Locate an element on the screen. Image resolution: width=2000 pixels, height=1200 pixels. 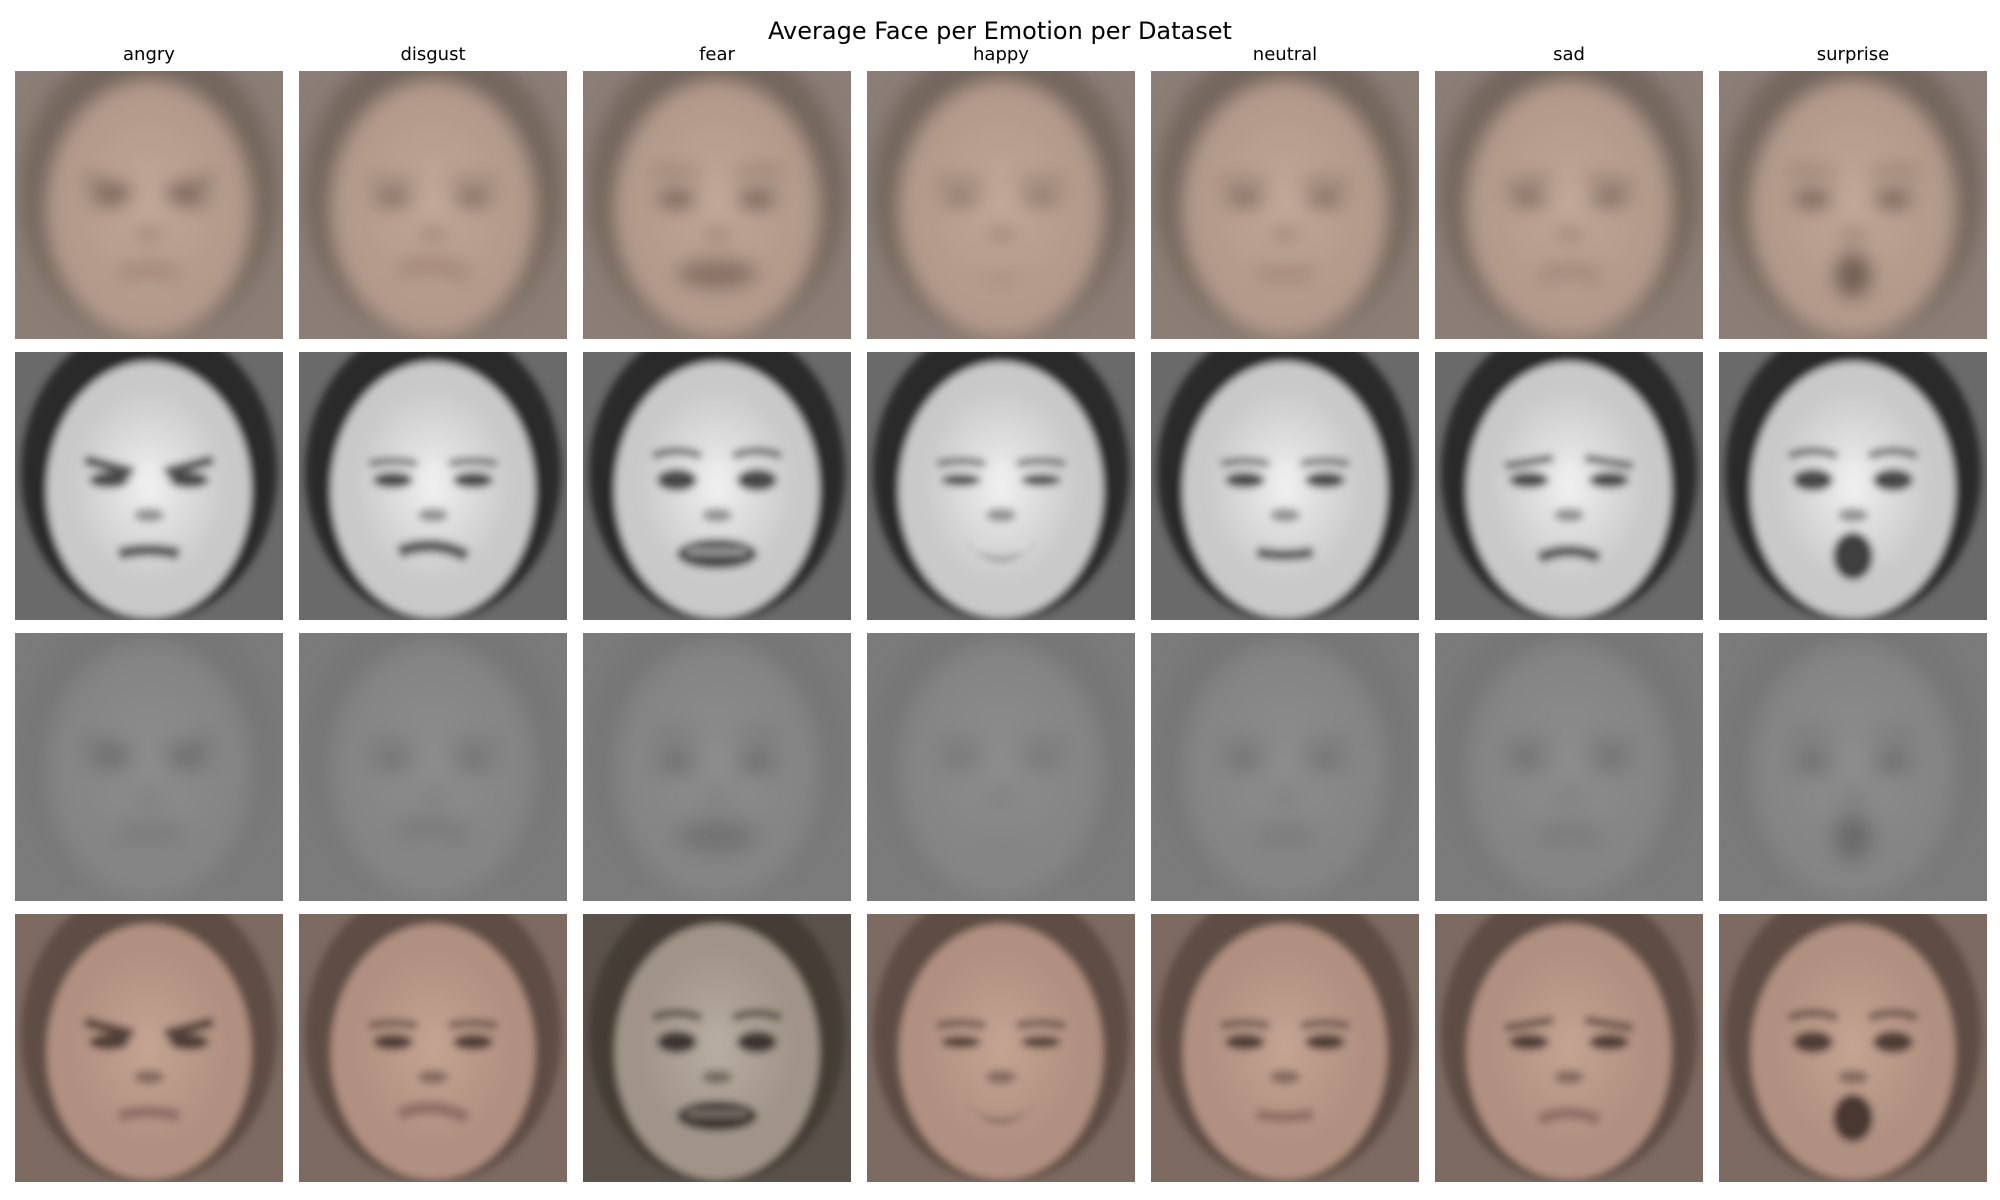
face-image-row4-neutral is located at coordinates (1285, 1048).